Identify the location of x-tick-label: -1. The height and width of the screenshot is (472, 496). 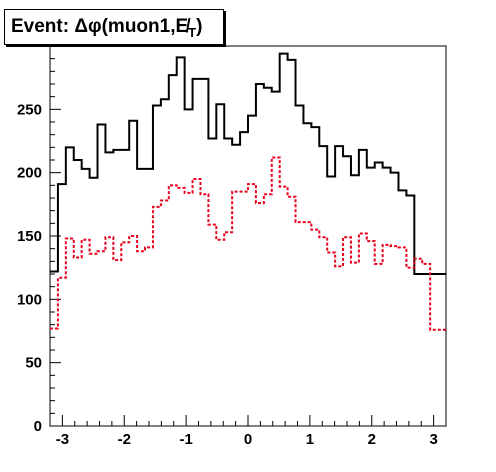
(185, 439).